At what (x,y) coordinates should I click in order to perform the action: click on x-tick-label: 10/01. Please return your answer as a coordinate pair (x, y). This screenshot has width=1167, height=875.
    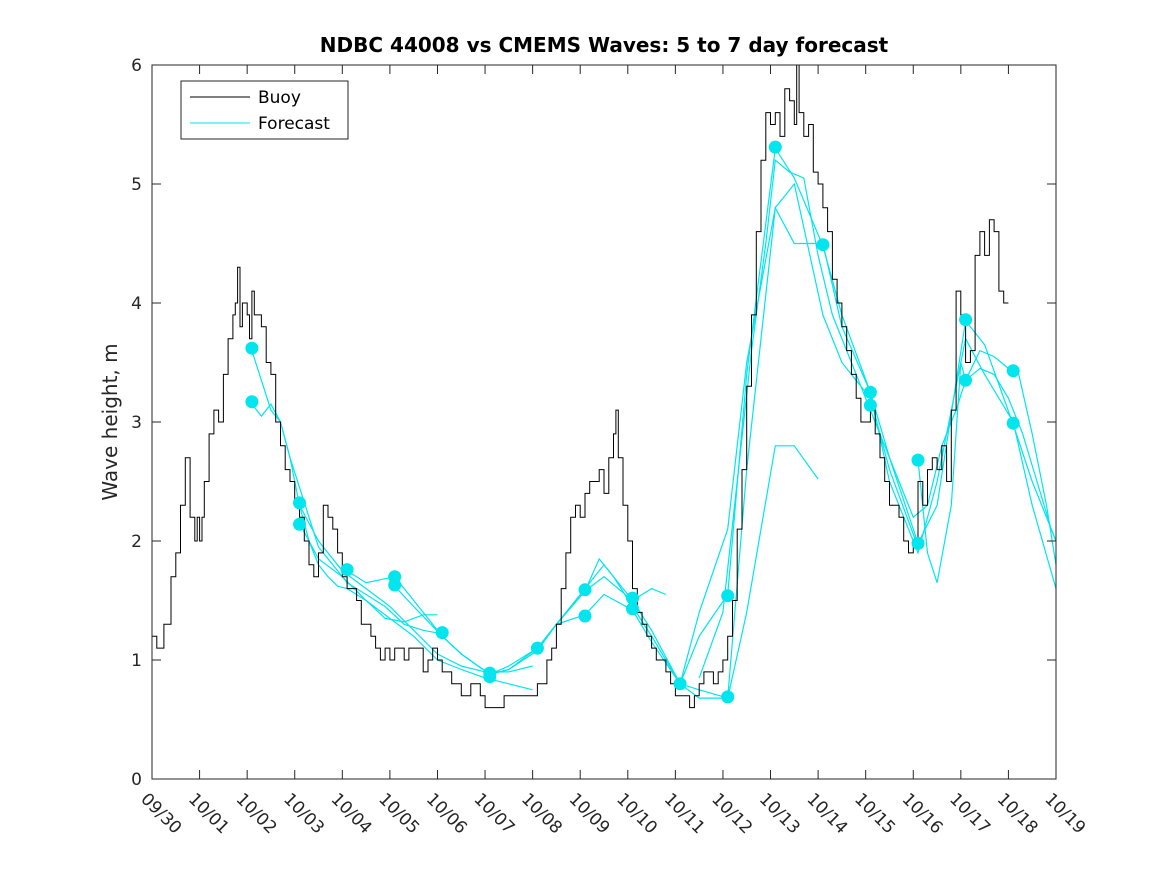
    Looking at the image, I should click on (208, 813).